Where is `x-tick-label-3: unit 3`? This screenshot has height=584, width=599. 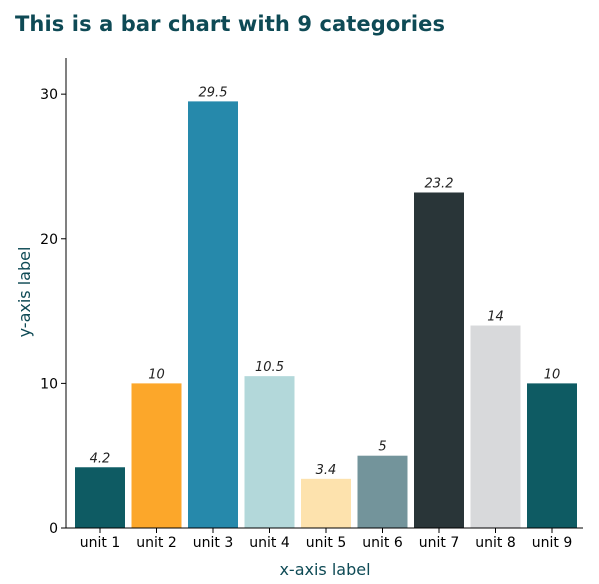 x-tick-label-3: unit 3 is located at coordinates (213, 543).